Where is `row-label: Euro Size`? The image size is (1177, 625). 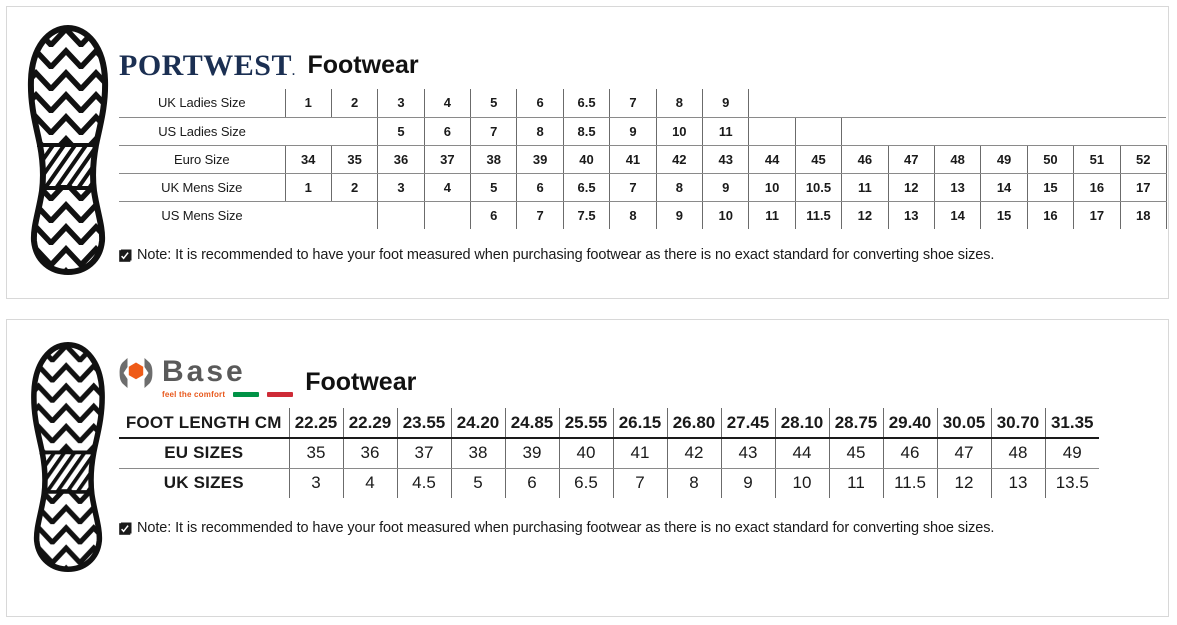 row-label: Euro Size is located at coordinates (202, 159).